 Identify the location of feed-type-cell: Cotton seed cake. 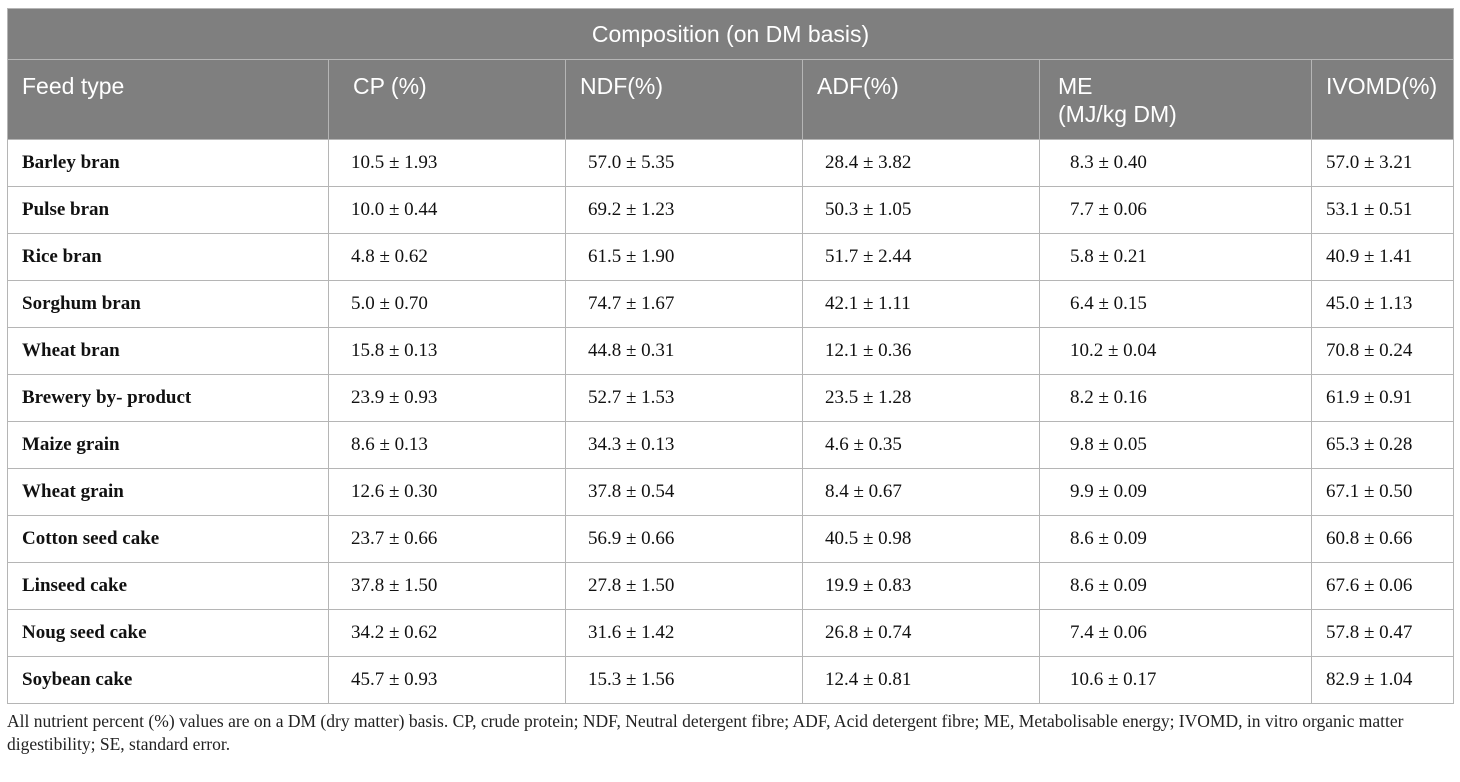
(168, 539).